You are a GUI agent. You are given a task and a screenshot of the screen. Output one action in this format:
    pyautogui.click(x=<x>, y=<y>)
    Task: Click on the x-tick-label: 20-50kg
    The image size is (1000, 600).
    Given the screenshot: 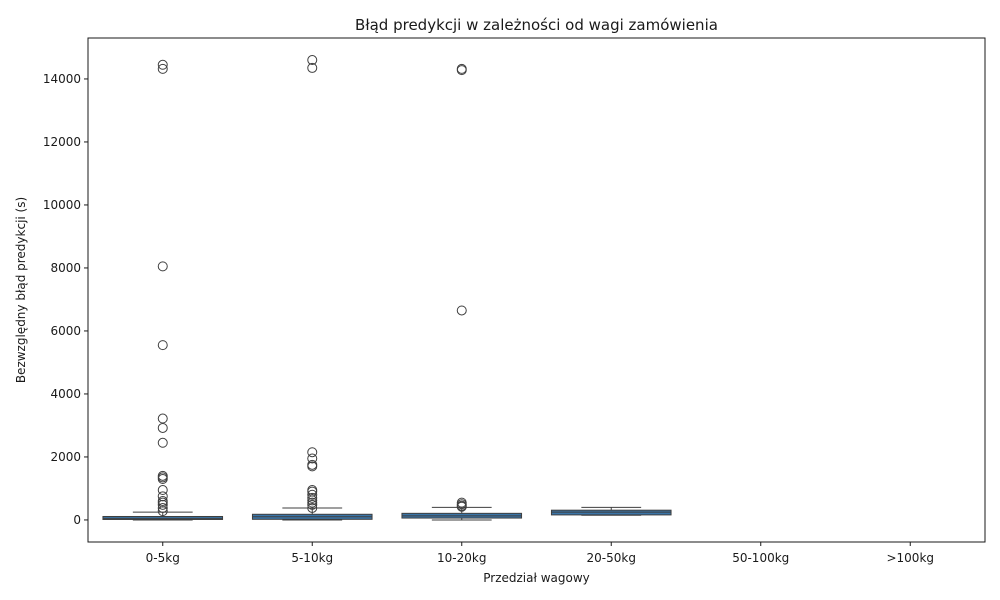 What is the action you would take?
    pyautogui.click(x=611, y=558)
    